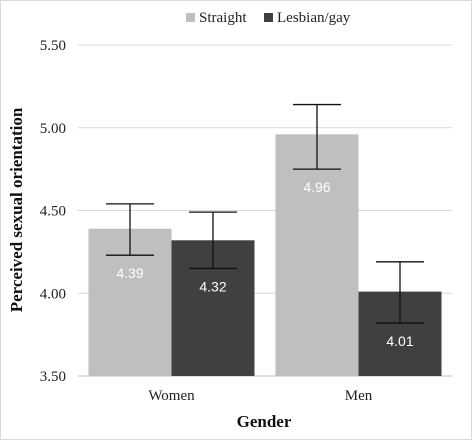 The image size is (474, 442). What do you see at coordinates (53, 129) in the screenshot?
I see `y-tick-label: 5.00` at bounding box center [53, 129].